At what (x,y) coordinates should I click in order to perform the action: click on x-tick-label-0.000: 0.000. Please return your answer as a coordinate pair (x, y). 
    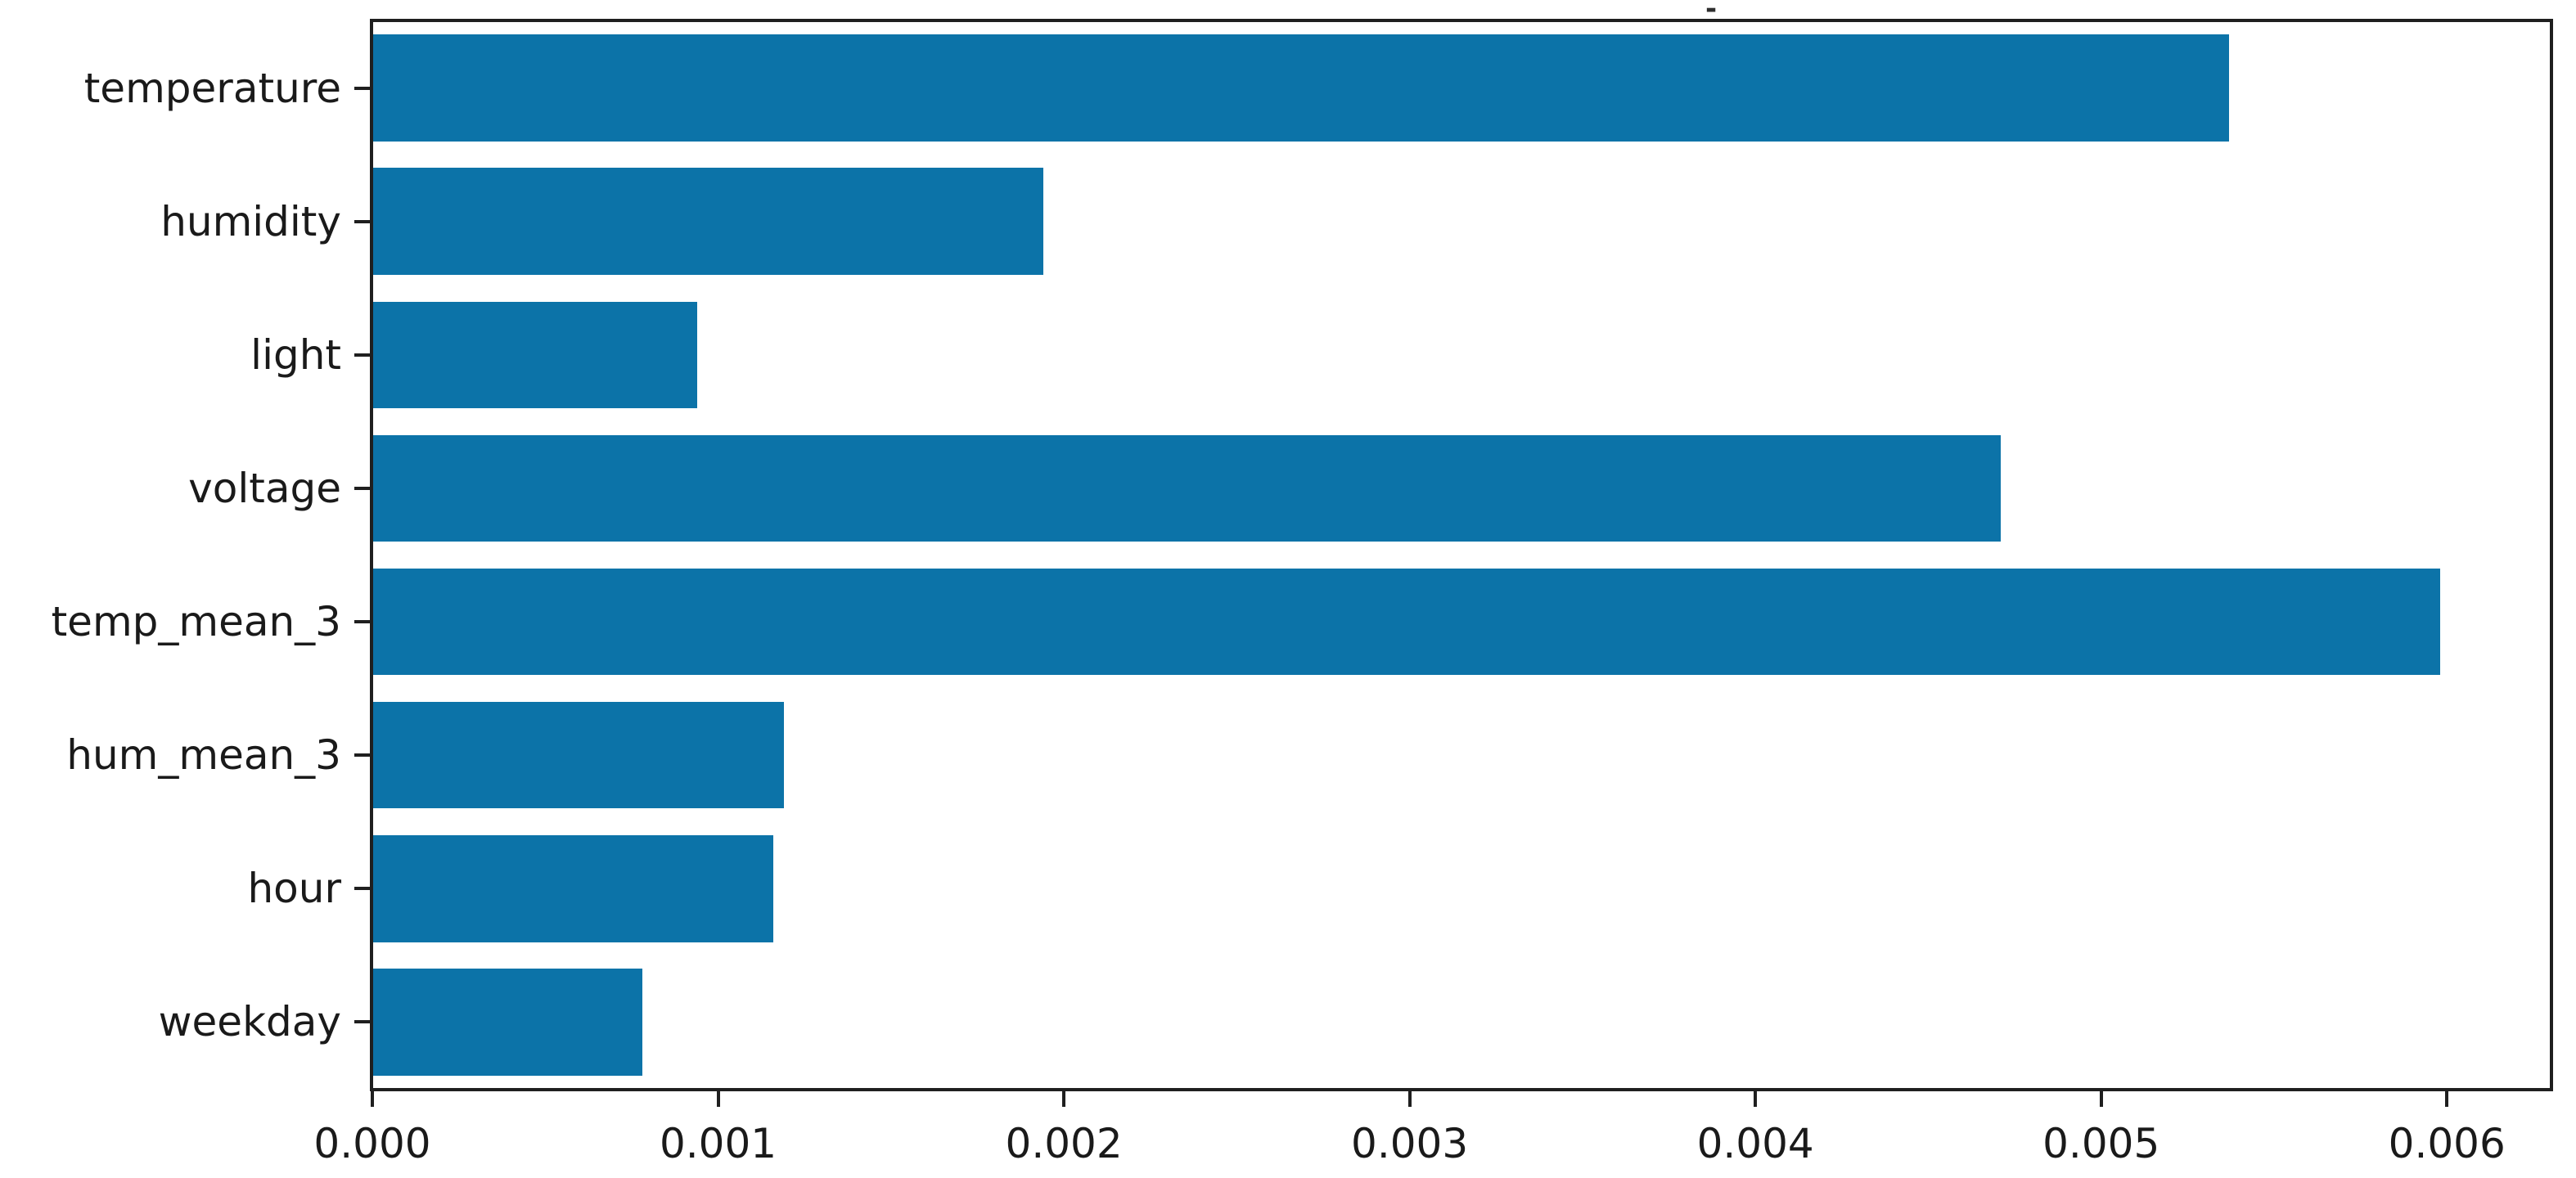
    Looking at the image, I should click on (372, 1143).